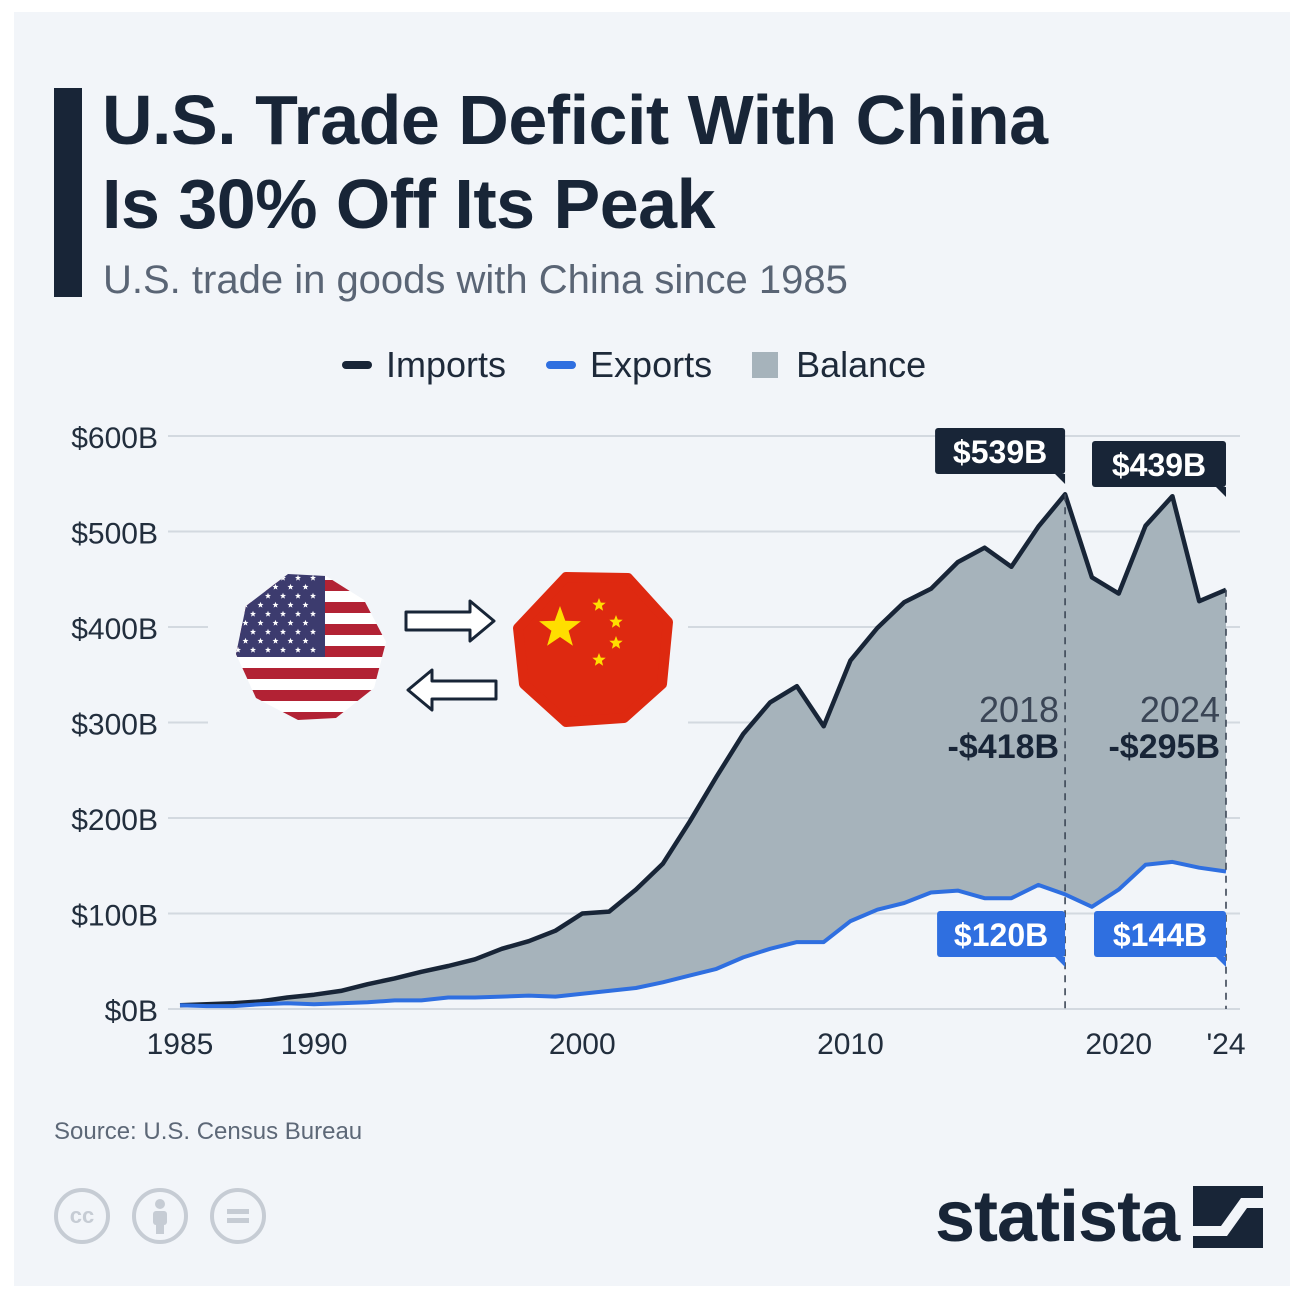 Image resolution: width=1300 pixels, height=1298 pixels. Describe the element at coordinates (114, 725) in the screenshot. I see `y-tick-label: $300B` at that location.